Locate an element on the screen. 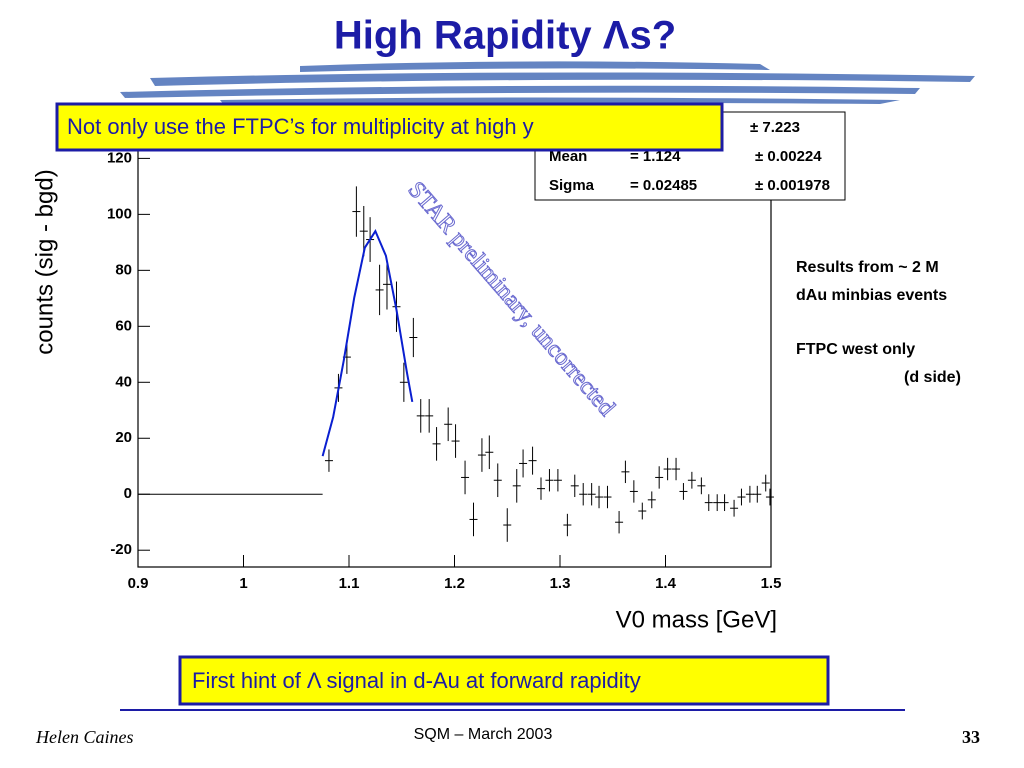 This screenshot has height=768, width=1024. x-tick-label: 1.5 is located at coordinates (771, 583).